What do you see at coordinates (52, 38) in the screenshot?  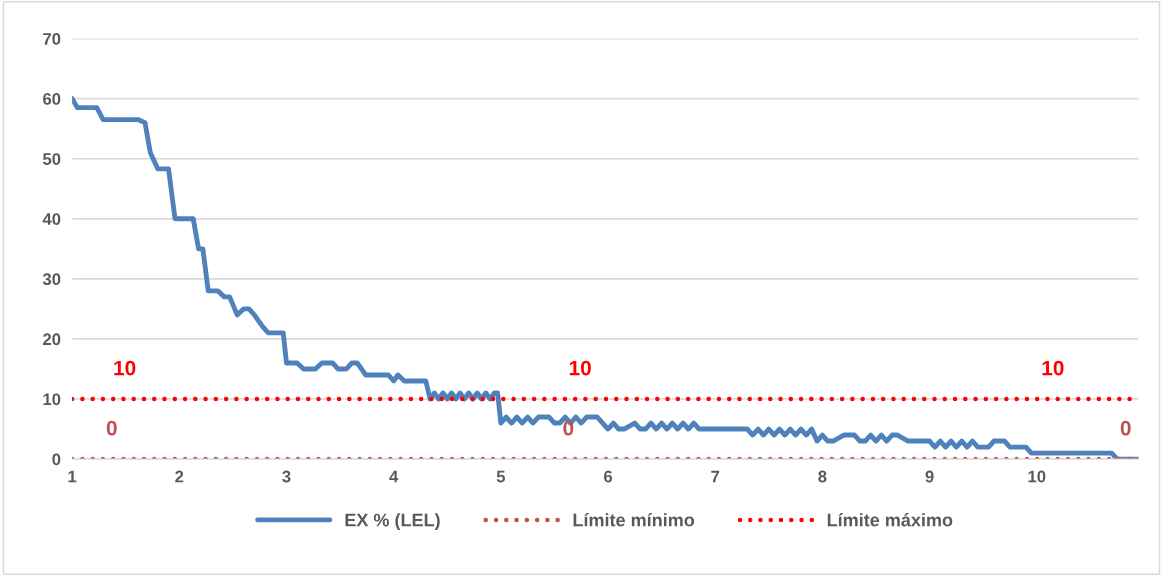 I see `y-tick-label: 70` at bounding box center [52, 38].